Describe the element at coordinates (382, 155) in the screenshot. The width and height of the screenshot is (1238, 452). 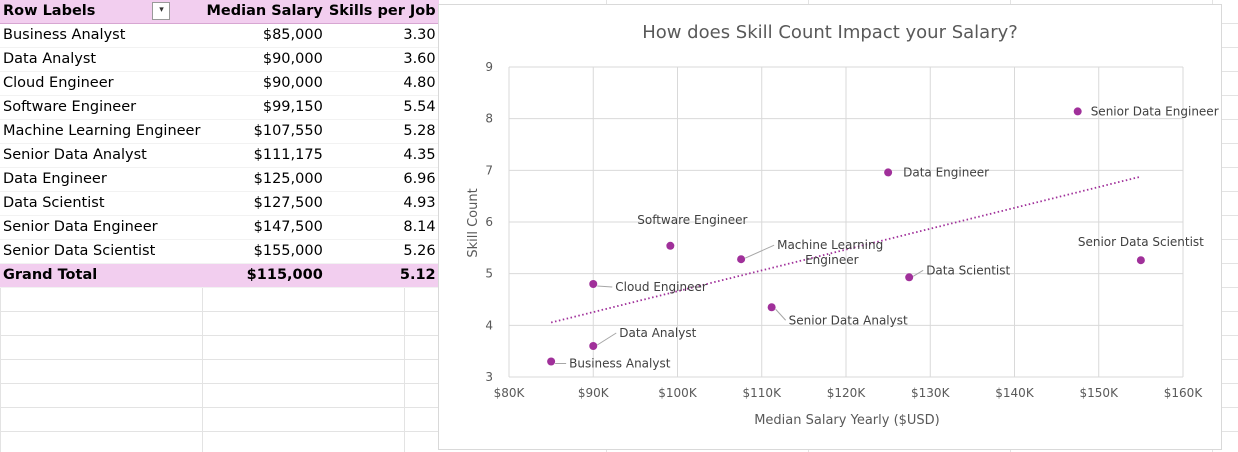
I see `pivot-cell-skills: 4.35` at that location.